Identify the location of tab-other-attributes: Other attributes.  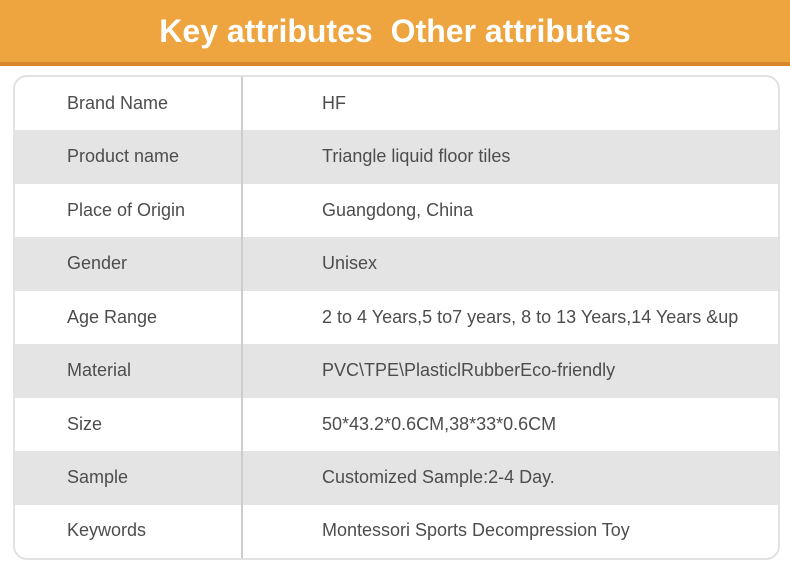
(510, 31).